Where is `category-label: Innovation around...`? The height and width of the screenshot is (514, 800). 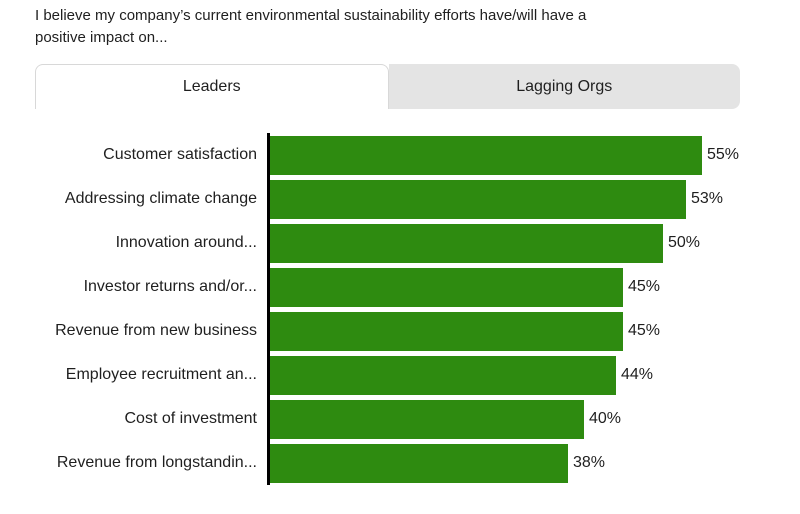
category-label: Innovation around... is located at coordinates (186, 242).